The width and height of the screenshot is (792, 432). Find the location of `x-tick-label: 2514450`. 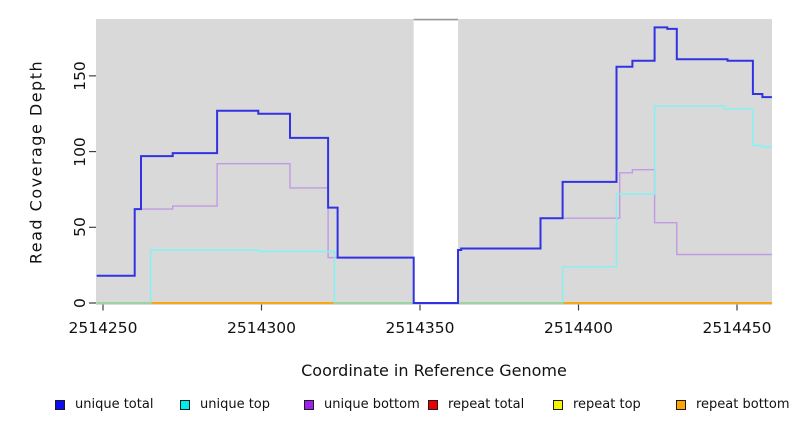

x-tick-label: 2514450 is located at coordinates (737, 328).